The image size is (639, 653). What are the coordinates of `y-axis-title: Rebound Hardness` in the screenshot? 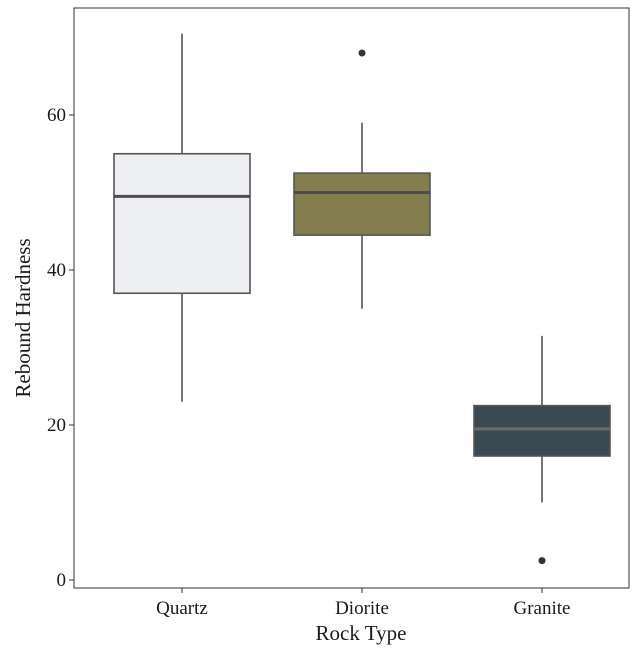 It's located at (23, 317).